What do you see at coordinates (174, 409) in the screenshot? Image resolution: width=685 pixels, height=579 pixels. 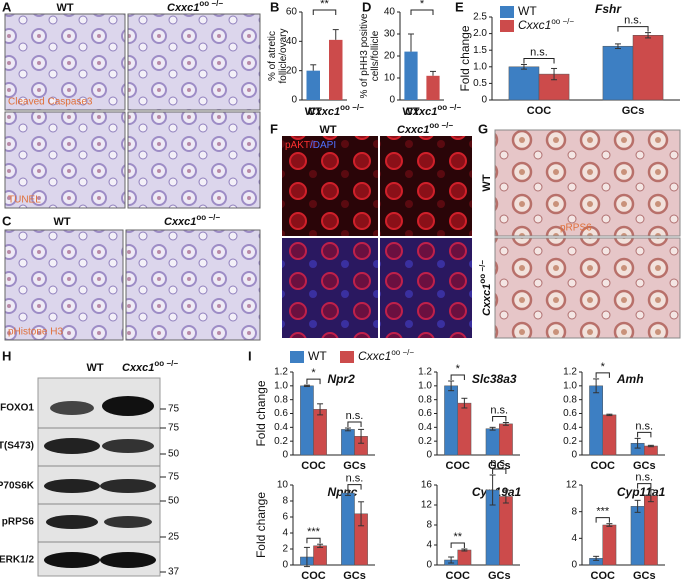 I see `marker-label: 75` at bounding box center [174, 409].